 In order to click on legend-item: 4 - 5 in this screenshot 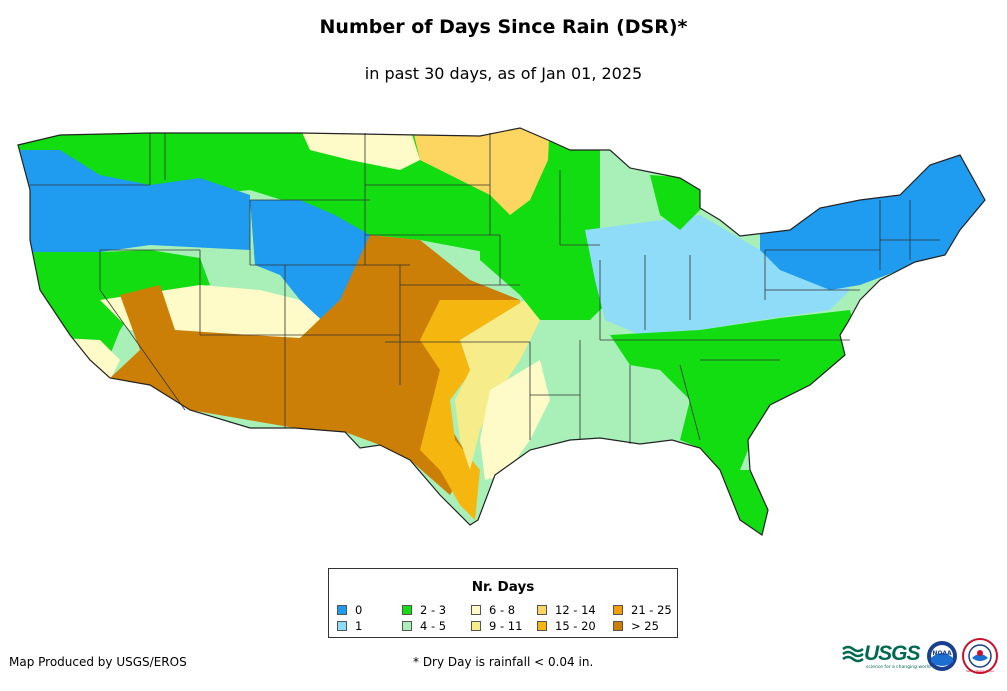, I will do `click(424, 626)`.